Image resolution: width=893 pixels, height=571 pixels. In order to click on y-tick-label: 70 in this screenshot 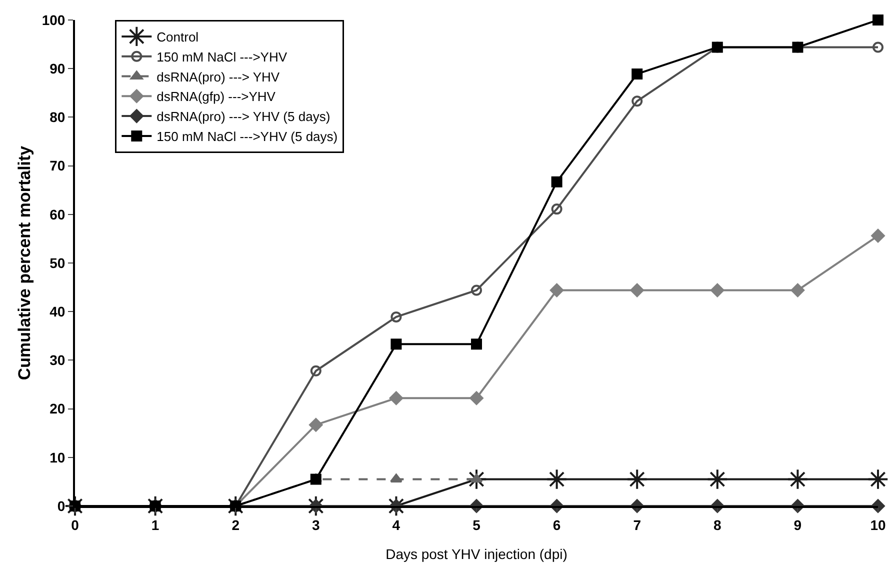, I will do `click(58, 166)`.